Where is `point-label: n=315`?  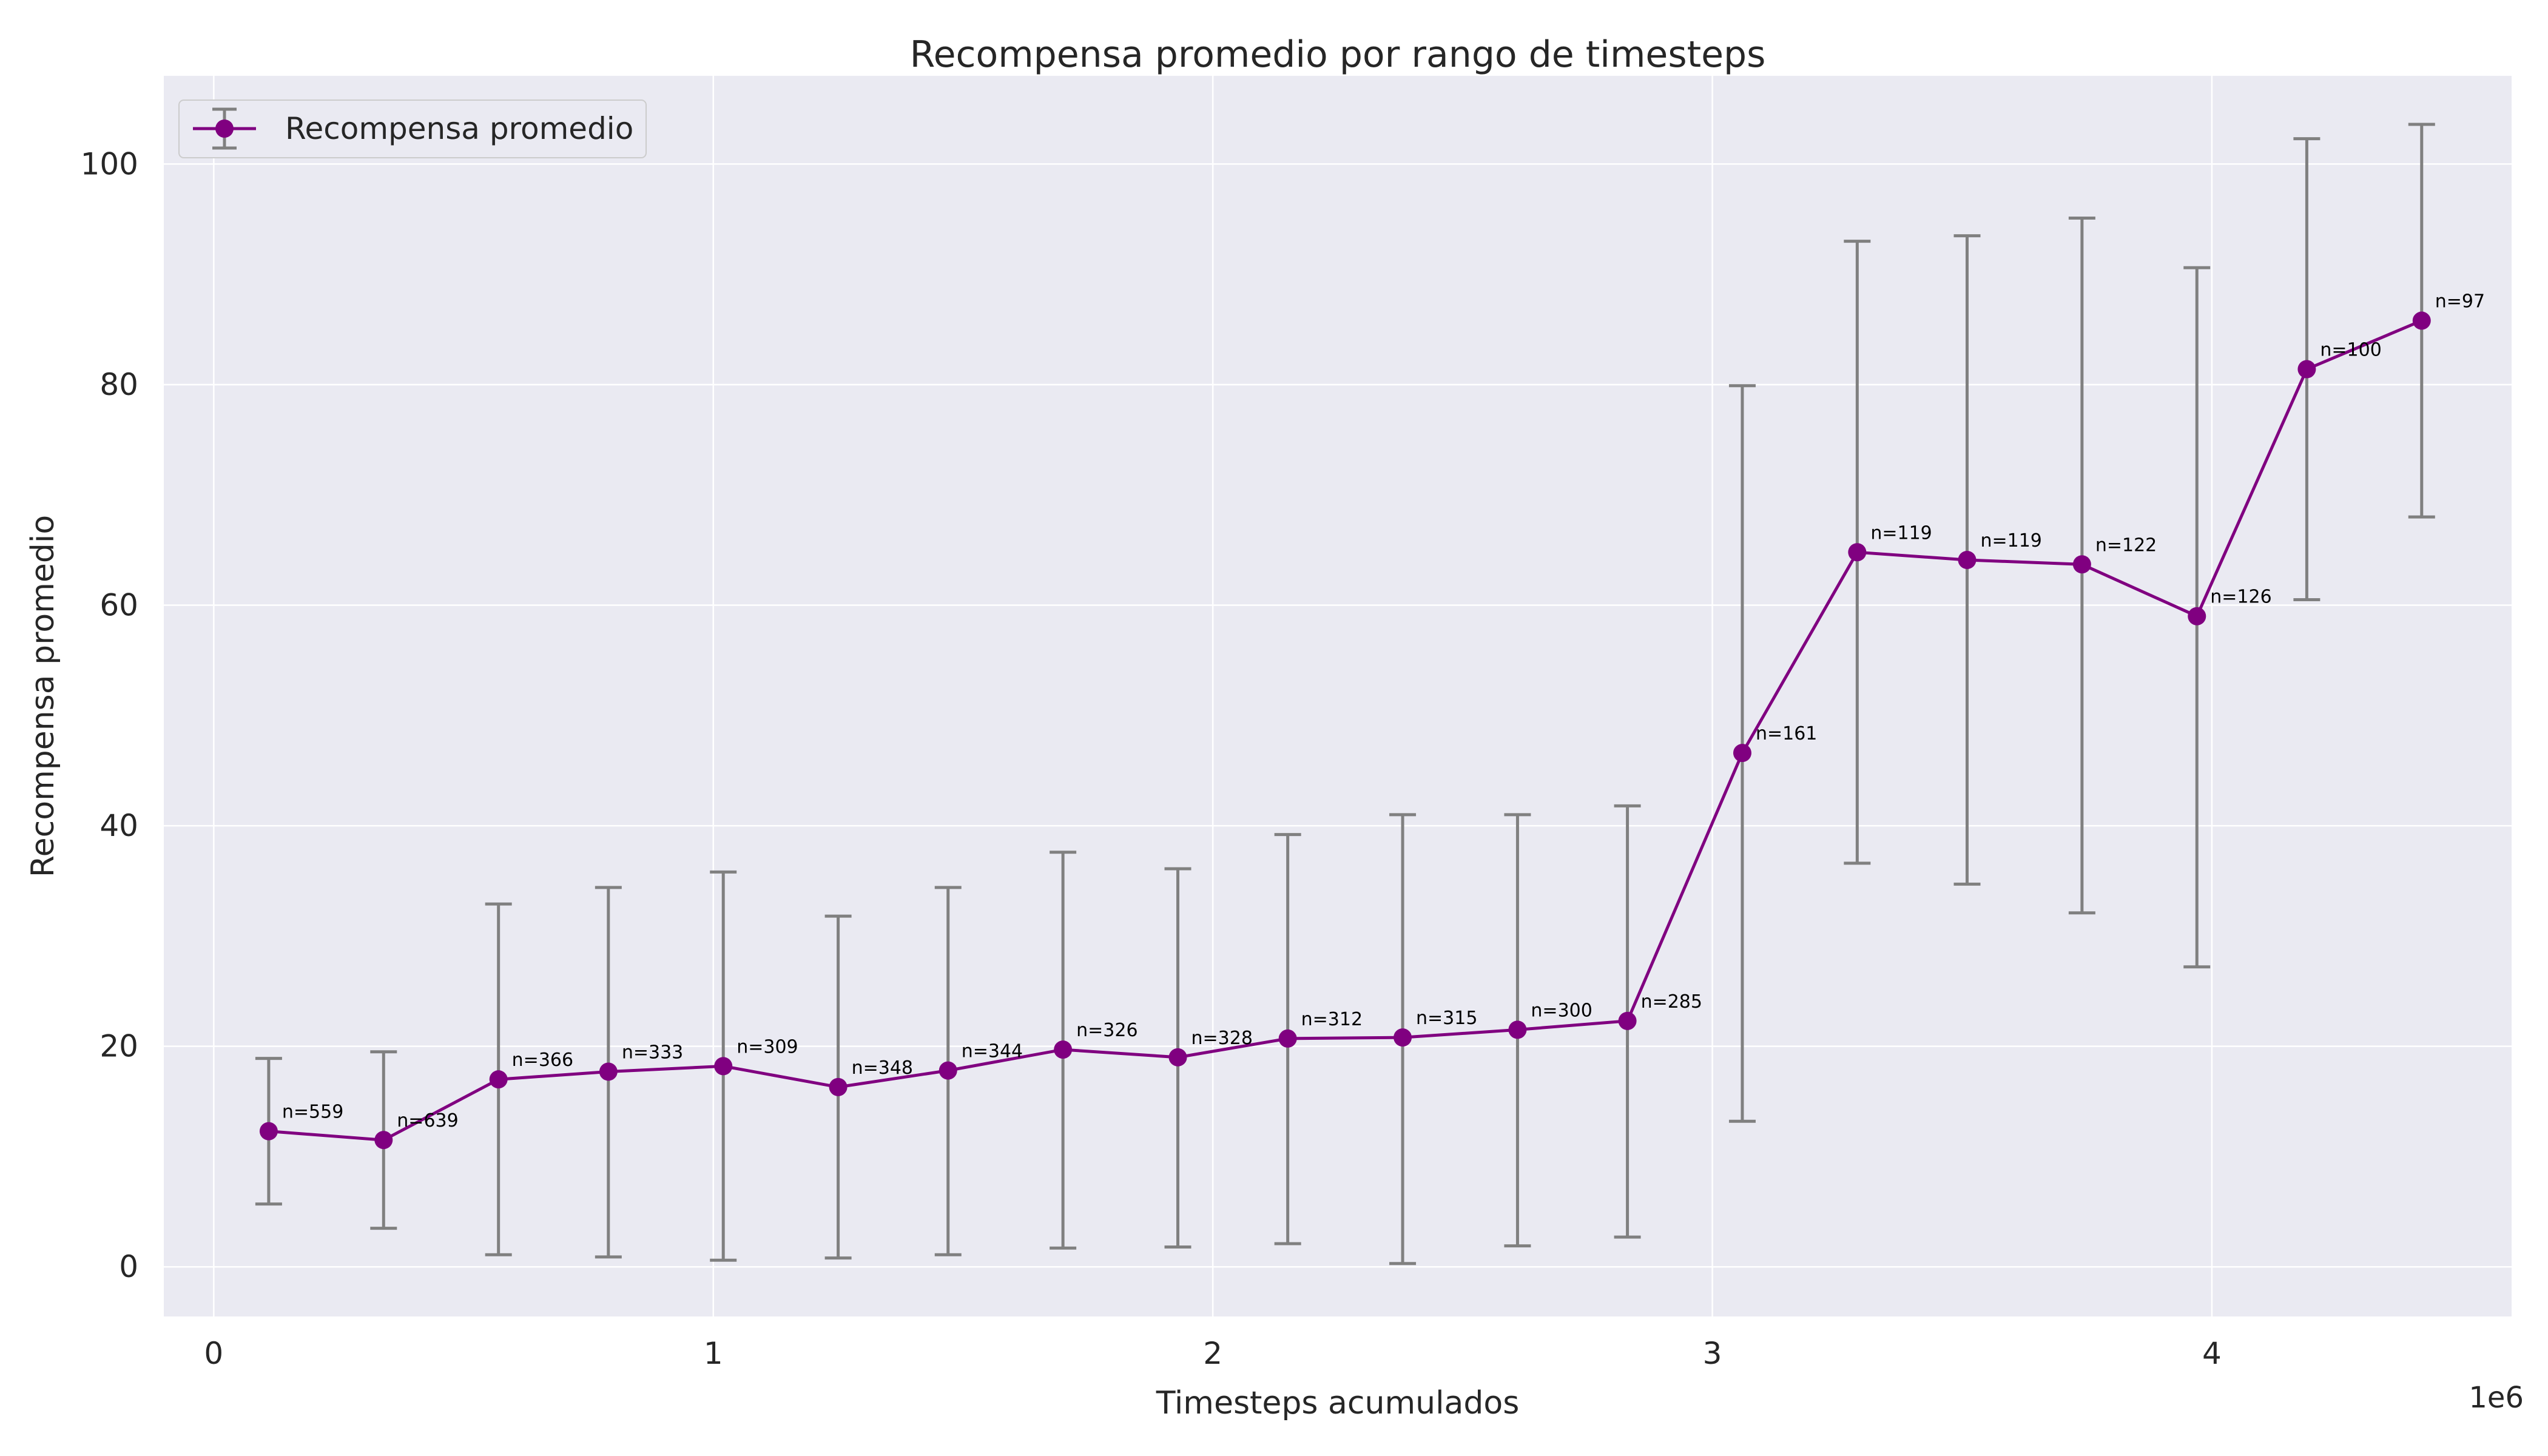
point-label: n=315 is located at coordinates (1446, 1018).